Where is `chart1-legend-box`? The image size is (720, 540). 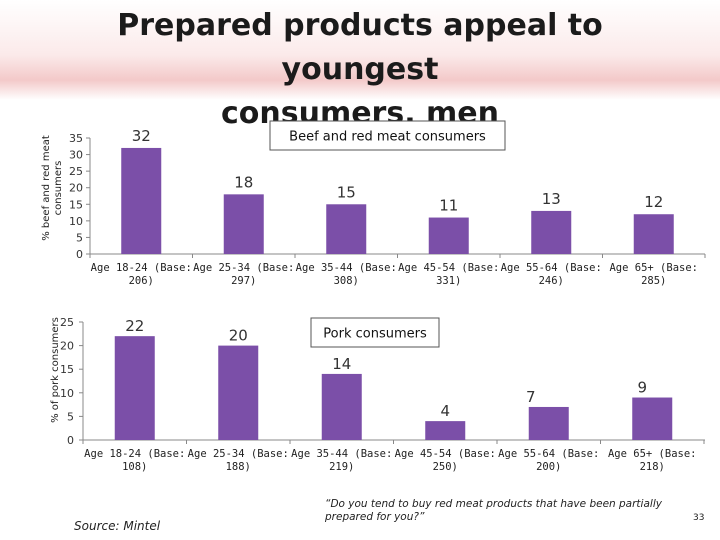
chart1-legend-box is located at coordinates (387, 135).